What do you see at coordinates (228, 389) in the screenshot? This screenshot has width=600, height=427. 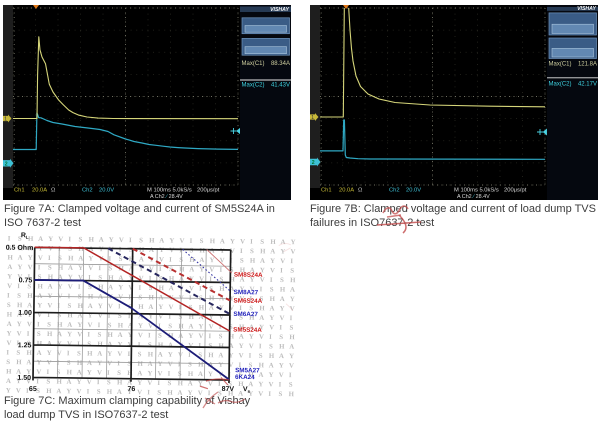 I see `svg-text: 87V` at bounding box center [228, 389].